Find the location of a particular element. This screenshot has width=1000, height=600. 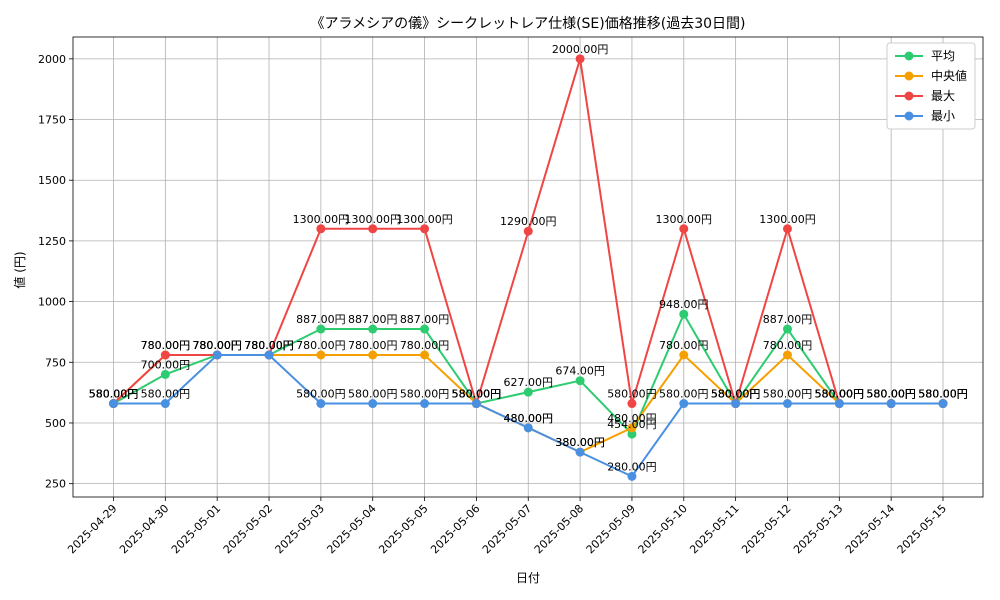

legend-label: 中央値 is located at coordinates (949, 75).